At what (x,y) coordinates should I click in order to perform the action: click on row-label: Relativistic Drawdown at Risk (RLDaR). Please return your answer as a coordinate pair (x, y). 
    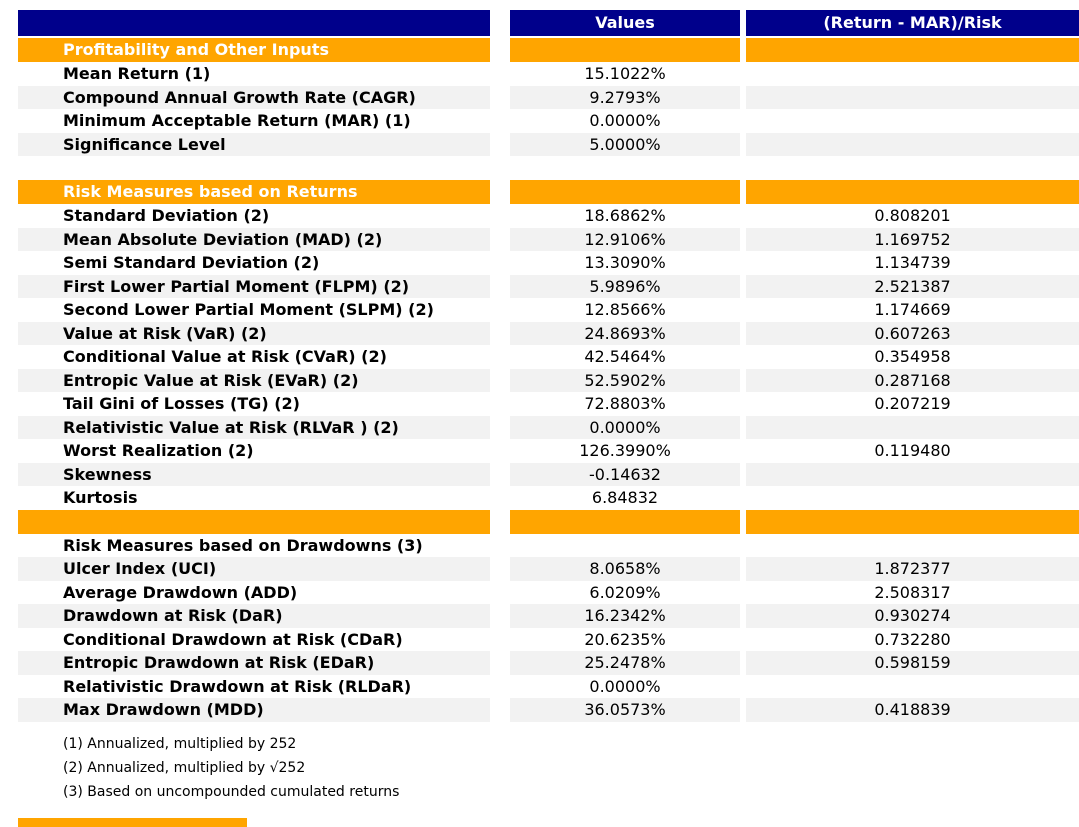
    Looking at the image, I should click on (237, 686).